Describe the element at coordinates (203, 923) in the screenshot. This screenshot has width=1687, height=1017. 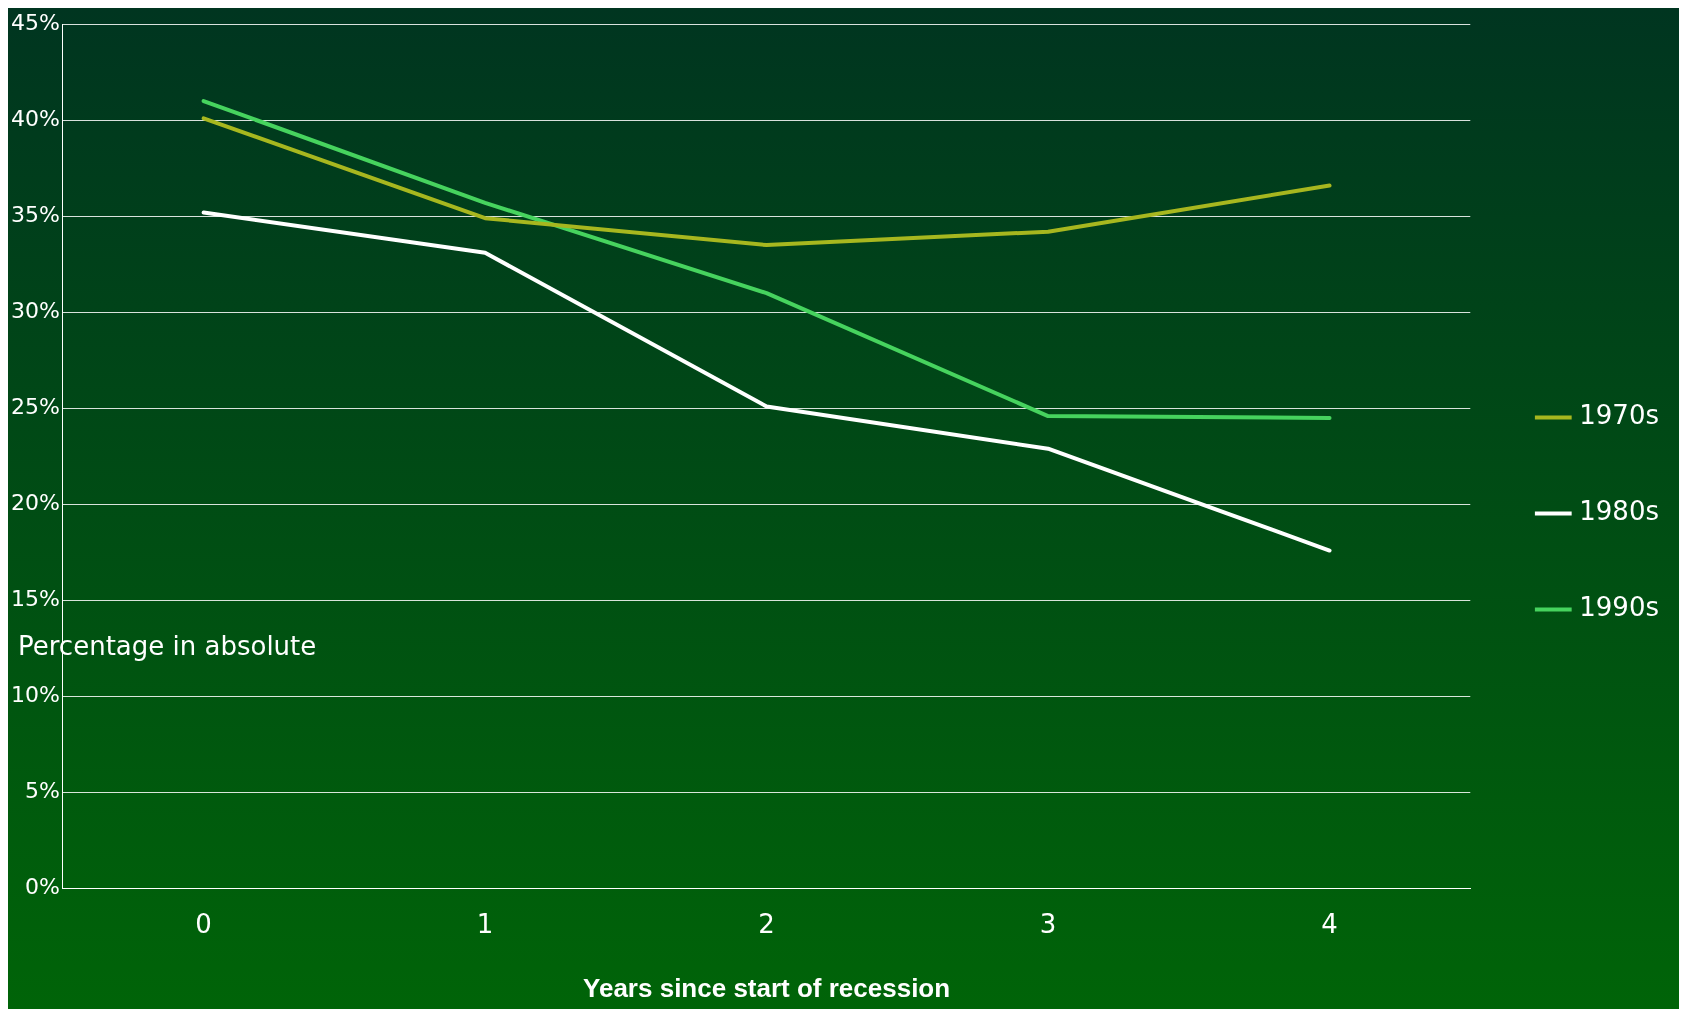
I see `x-tick-label: 0` at that location.